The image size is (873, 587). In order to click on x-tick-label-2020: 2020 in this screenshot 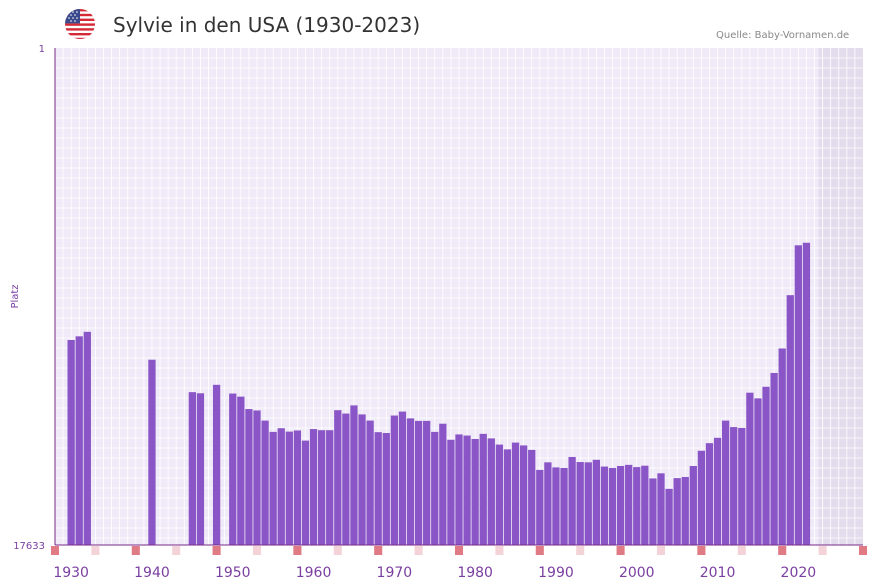, I will do `click(799, 573)`.